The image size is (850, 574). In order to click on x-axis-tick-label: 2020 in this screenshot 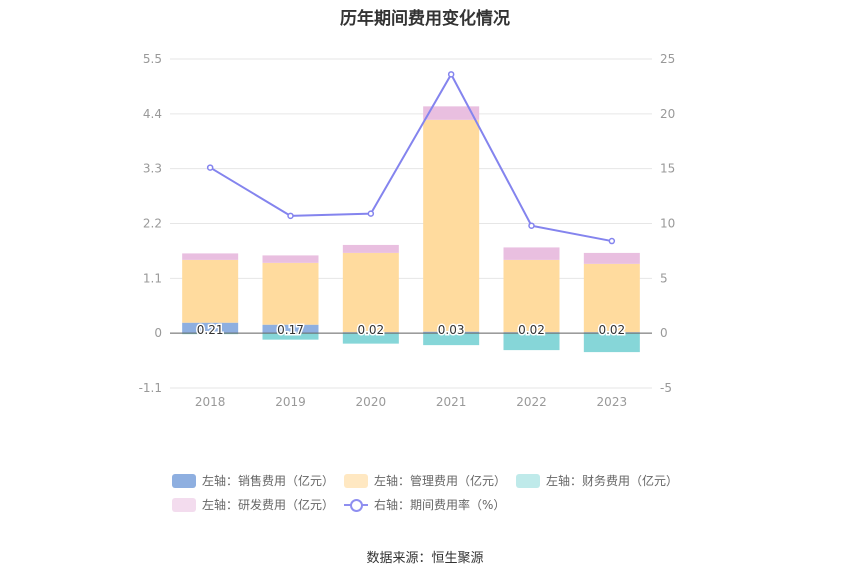, I will do `click(371, 402)`.